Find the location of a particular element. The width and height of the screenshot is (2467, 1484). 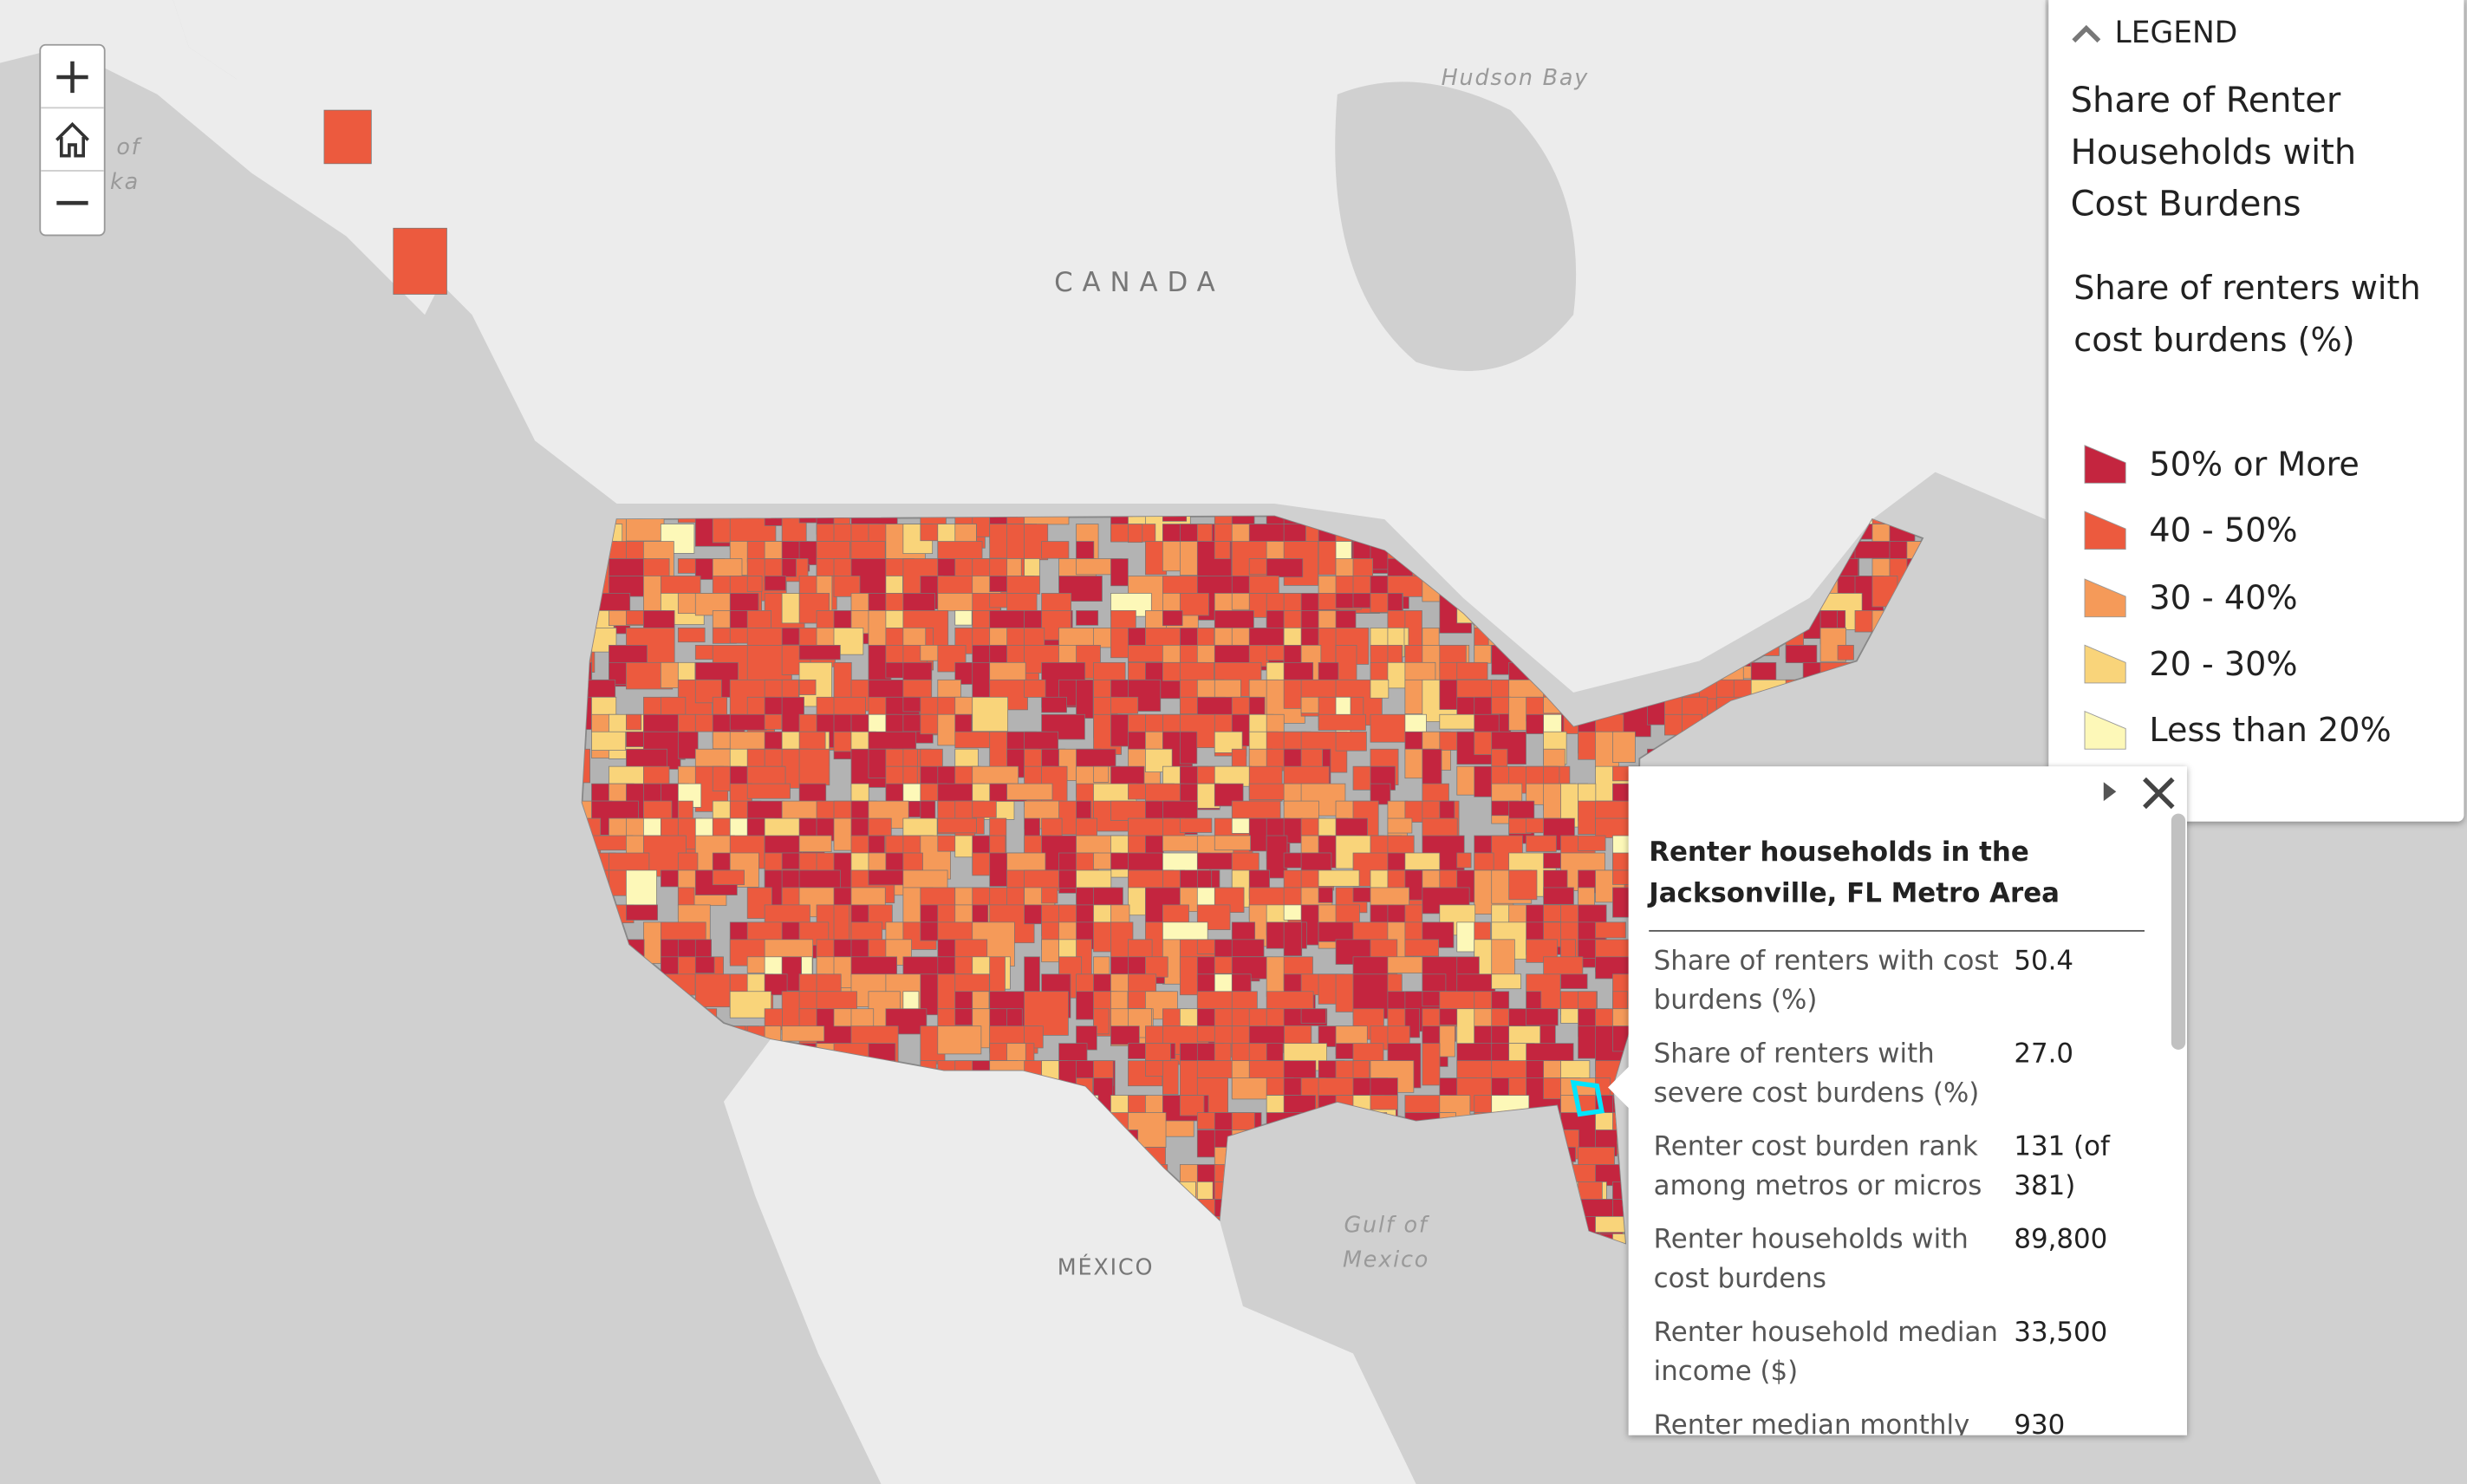

home is located at coordinates (73, 140).